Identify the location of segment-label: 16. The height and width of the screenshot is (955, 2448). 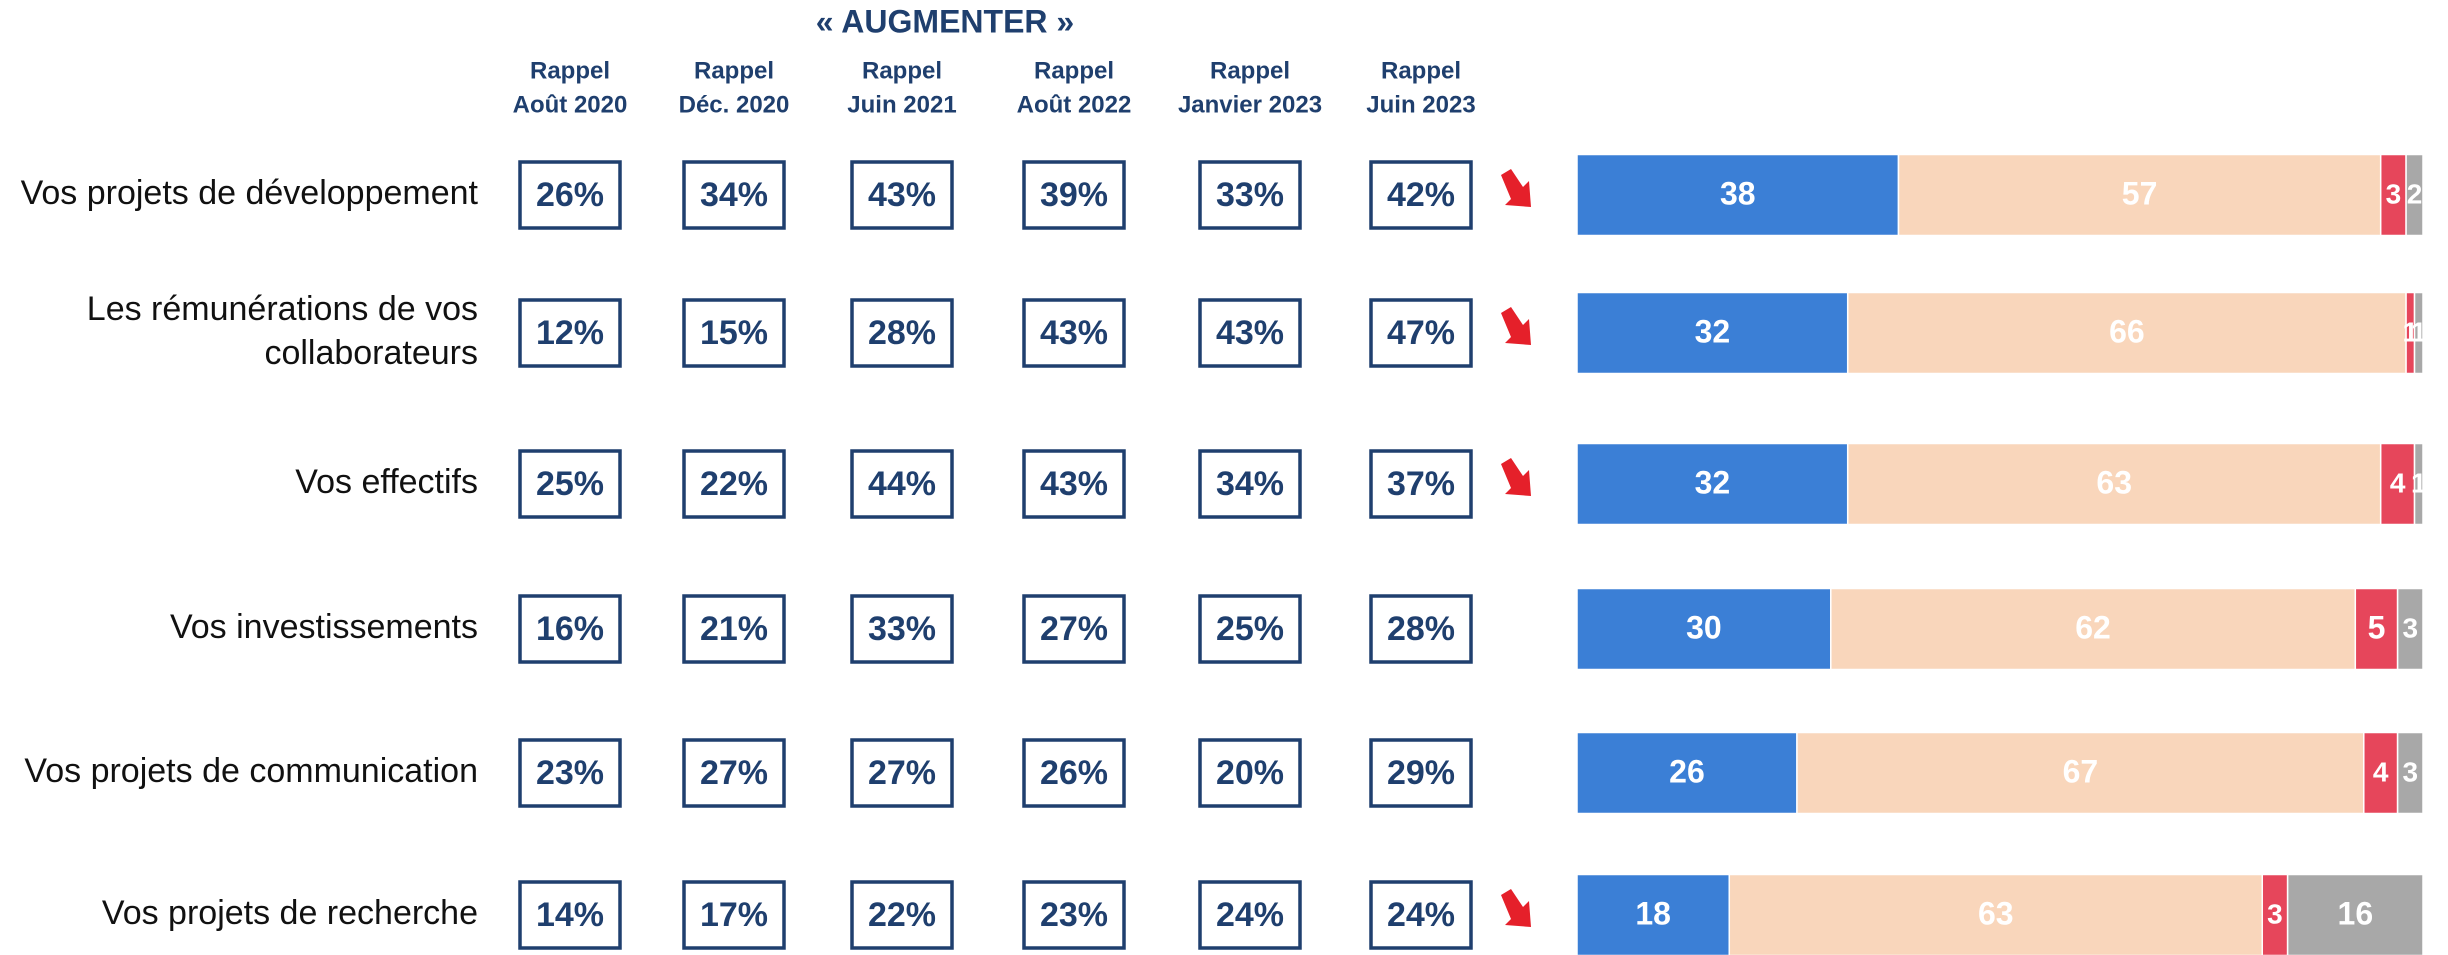
(2356, 913).